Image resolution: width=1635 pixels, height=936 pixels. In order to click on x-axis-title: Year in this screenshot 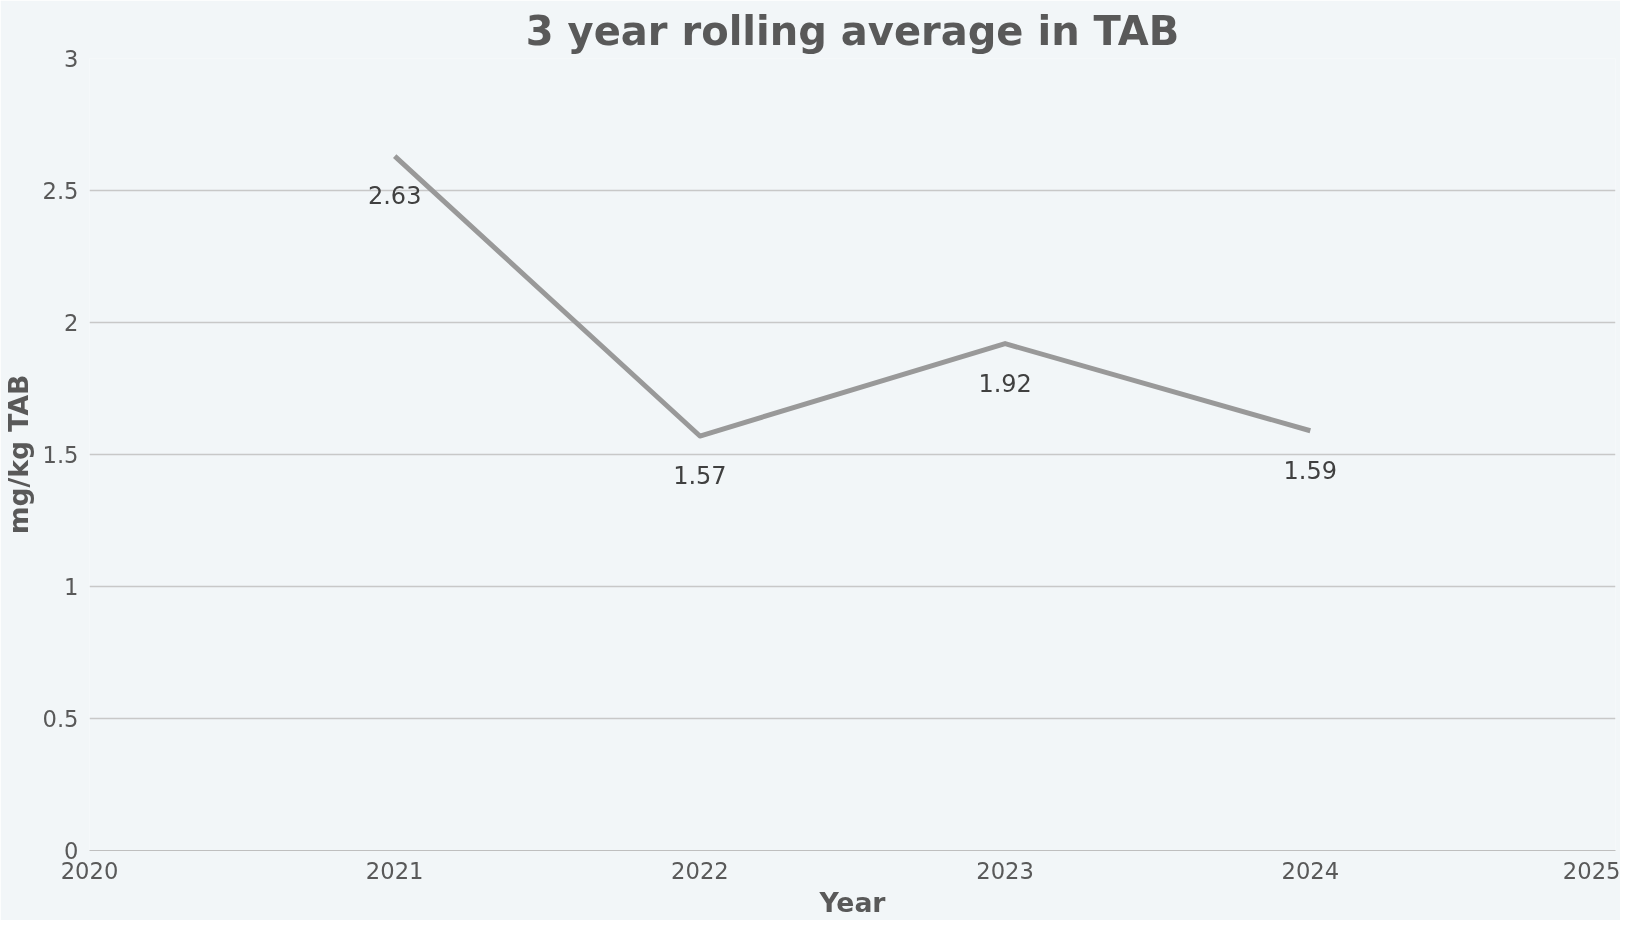, I will do `click(852, 902)`.